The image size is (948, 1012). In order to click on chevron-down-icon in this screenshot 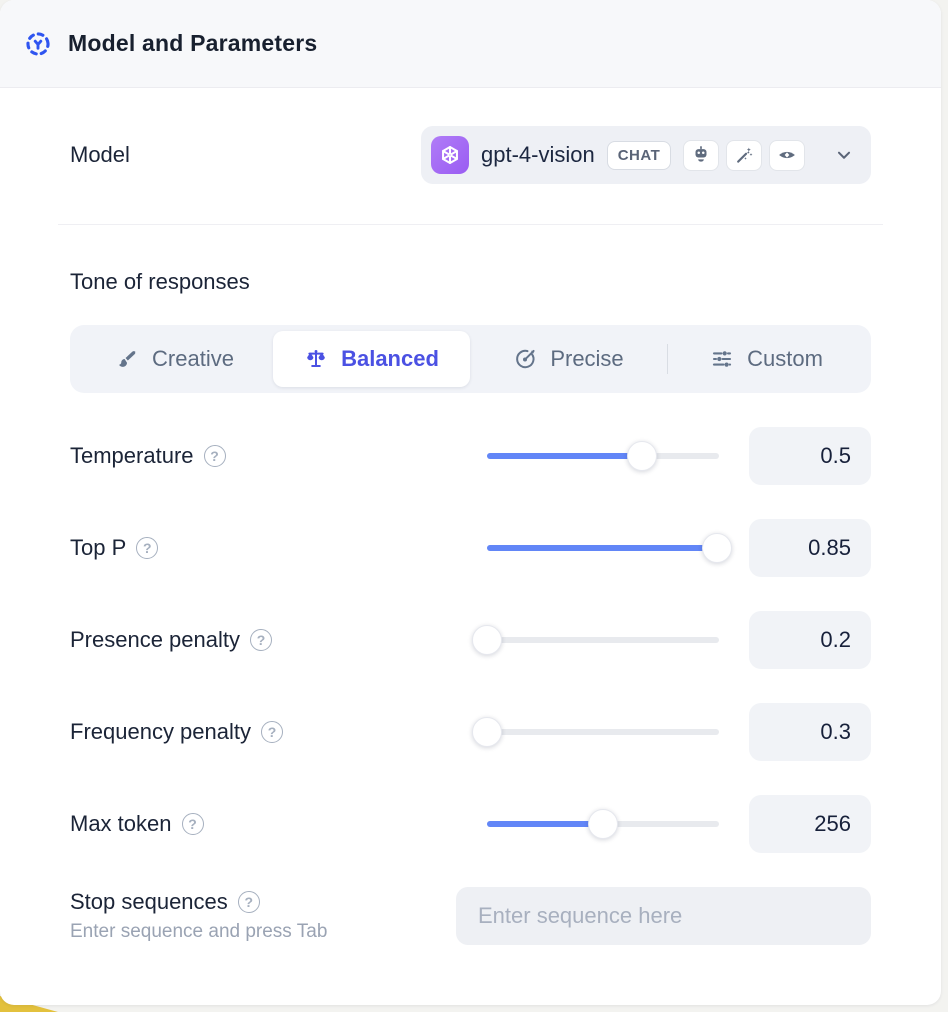, I will do `click(844, 155)`.